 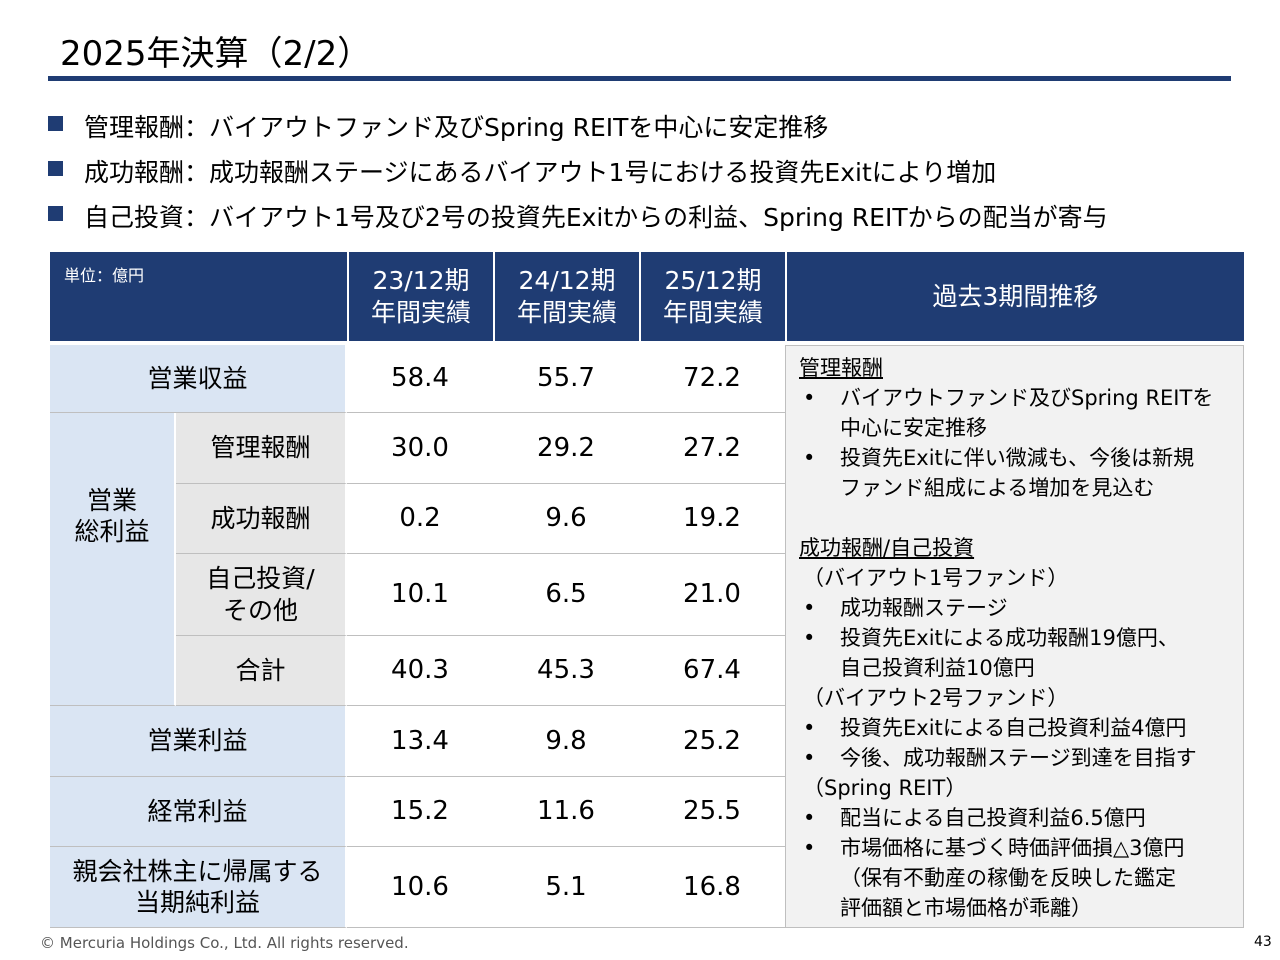 I want to click on note-line: 成功報酬ステージ, so click(x=924, y=608).